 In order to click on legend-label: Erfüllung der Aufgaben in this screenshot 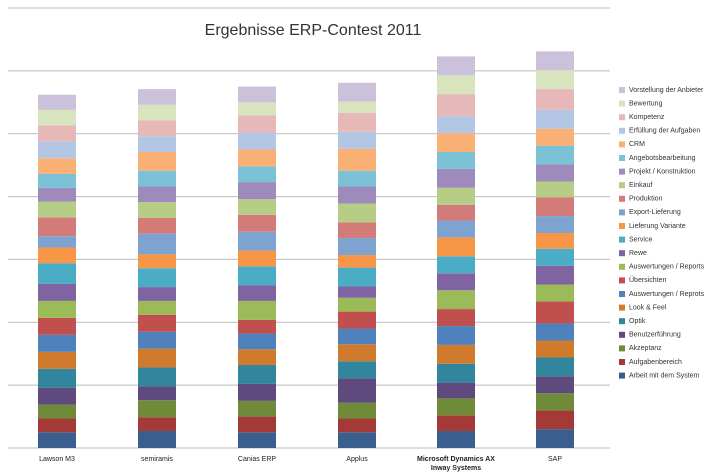, I will do `click(664, 131)`.